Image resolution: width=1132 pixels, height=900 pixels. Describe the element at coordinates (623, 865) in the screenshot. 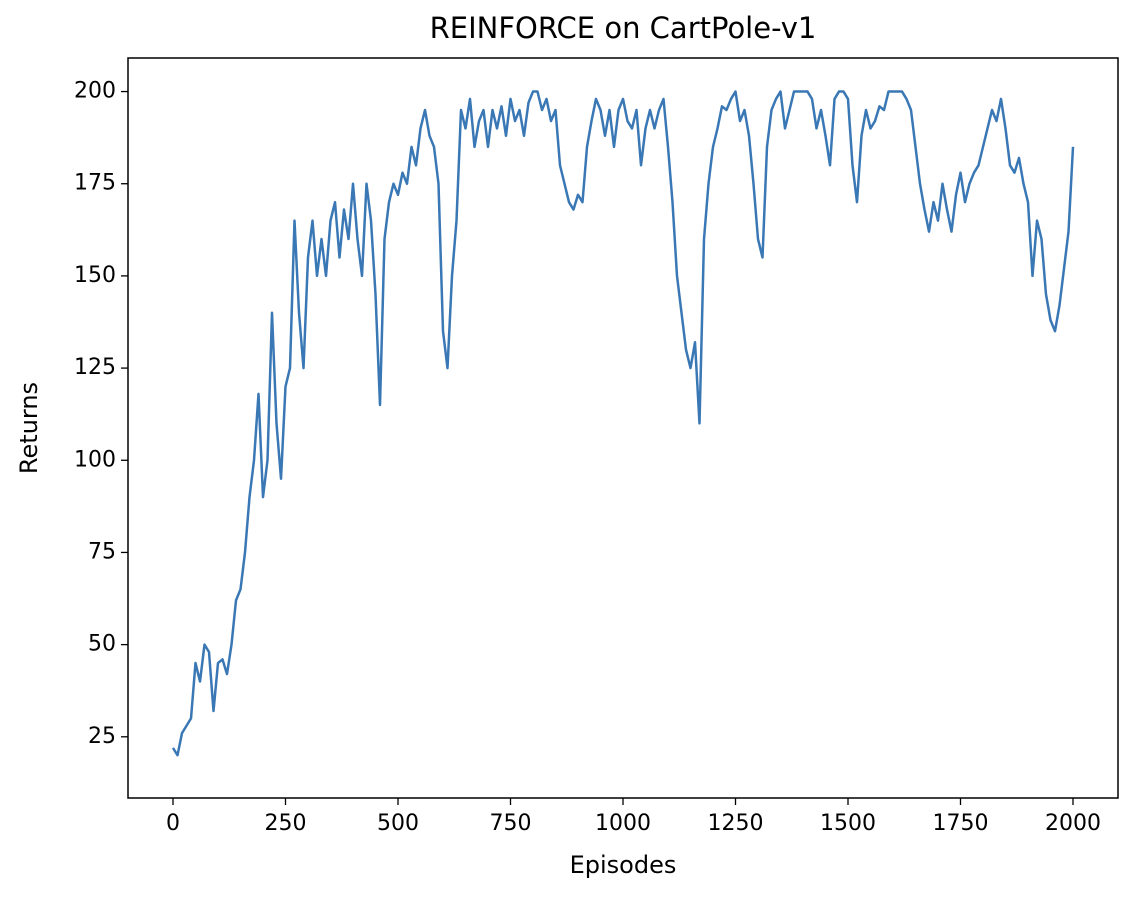

I see `x-axis-label: Episodes` at that location.